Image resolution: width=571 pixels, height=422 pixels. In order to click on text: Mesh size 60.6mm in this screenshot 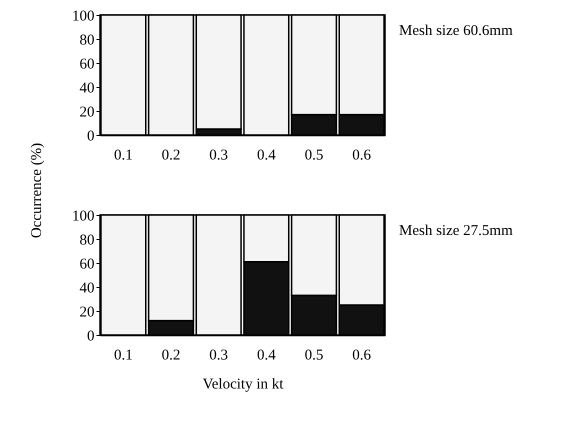, I will do `click(456, 31)`.